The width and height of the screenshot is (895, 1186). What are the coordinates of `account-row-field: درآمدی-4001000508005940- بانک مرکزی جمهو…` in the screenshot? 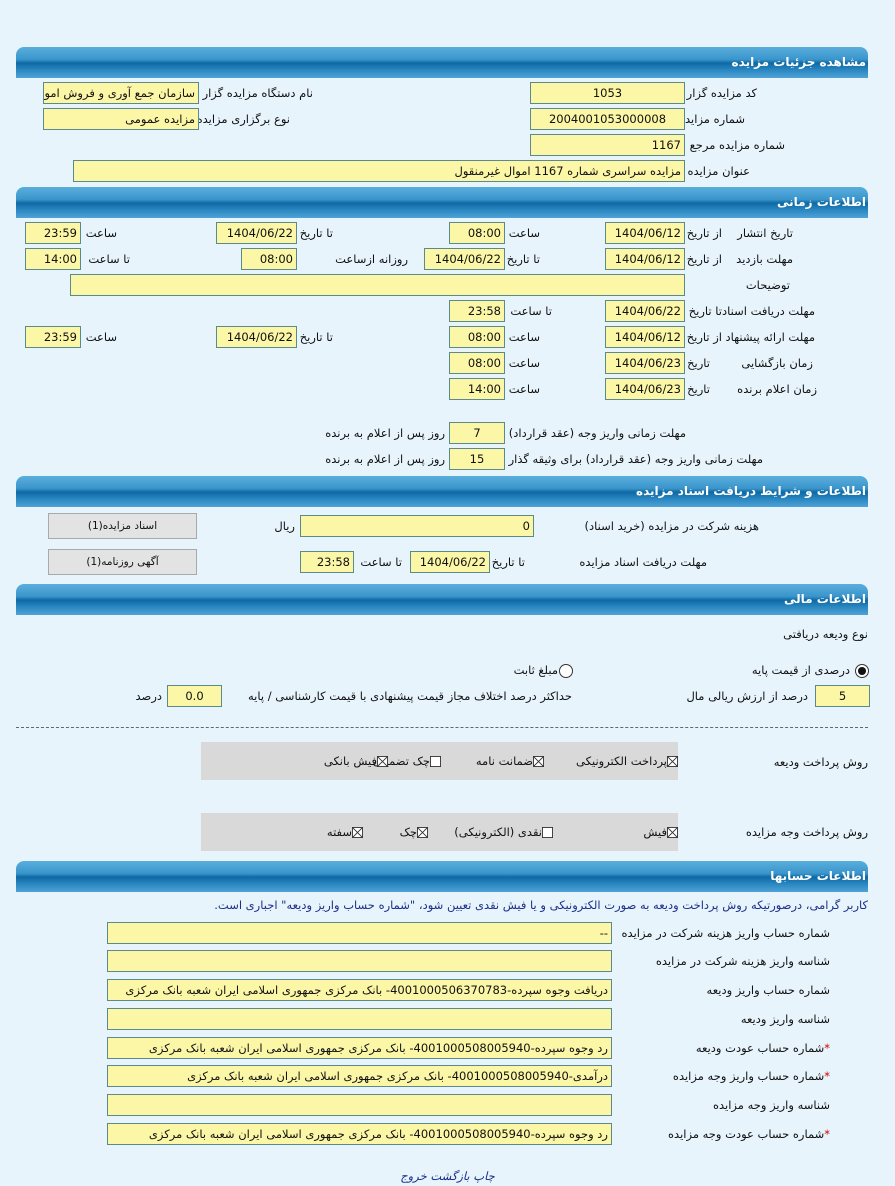 It's located at (359, 1076).